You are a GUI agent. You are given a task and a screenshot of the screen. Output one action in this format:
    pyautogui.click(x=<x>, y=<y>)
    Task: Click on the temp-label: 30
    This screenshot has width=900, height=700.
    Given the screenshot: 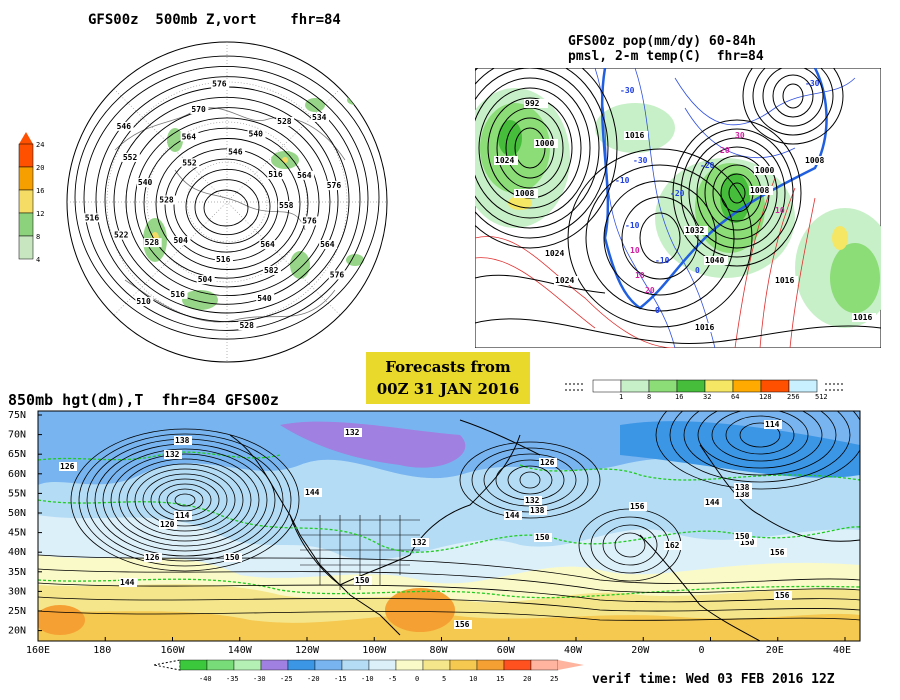 What is the action you would take?
    pyautogui.click(x=740, y=135)
    